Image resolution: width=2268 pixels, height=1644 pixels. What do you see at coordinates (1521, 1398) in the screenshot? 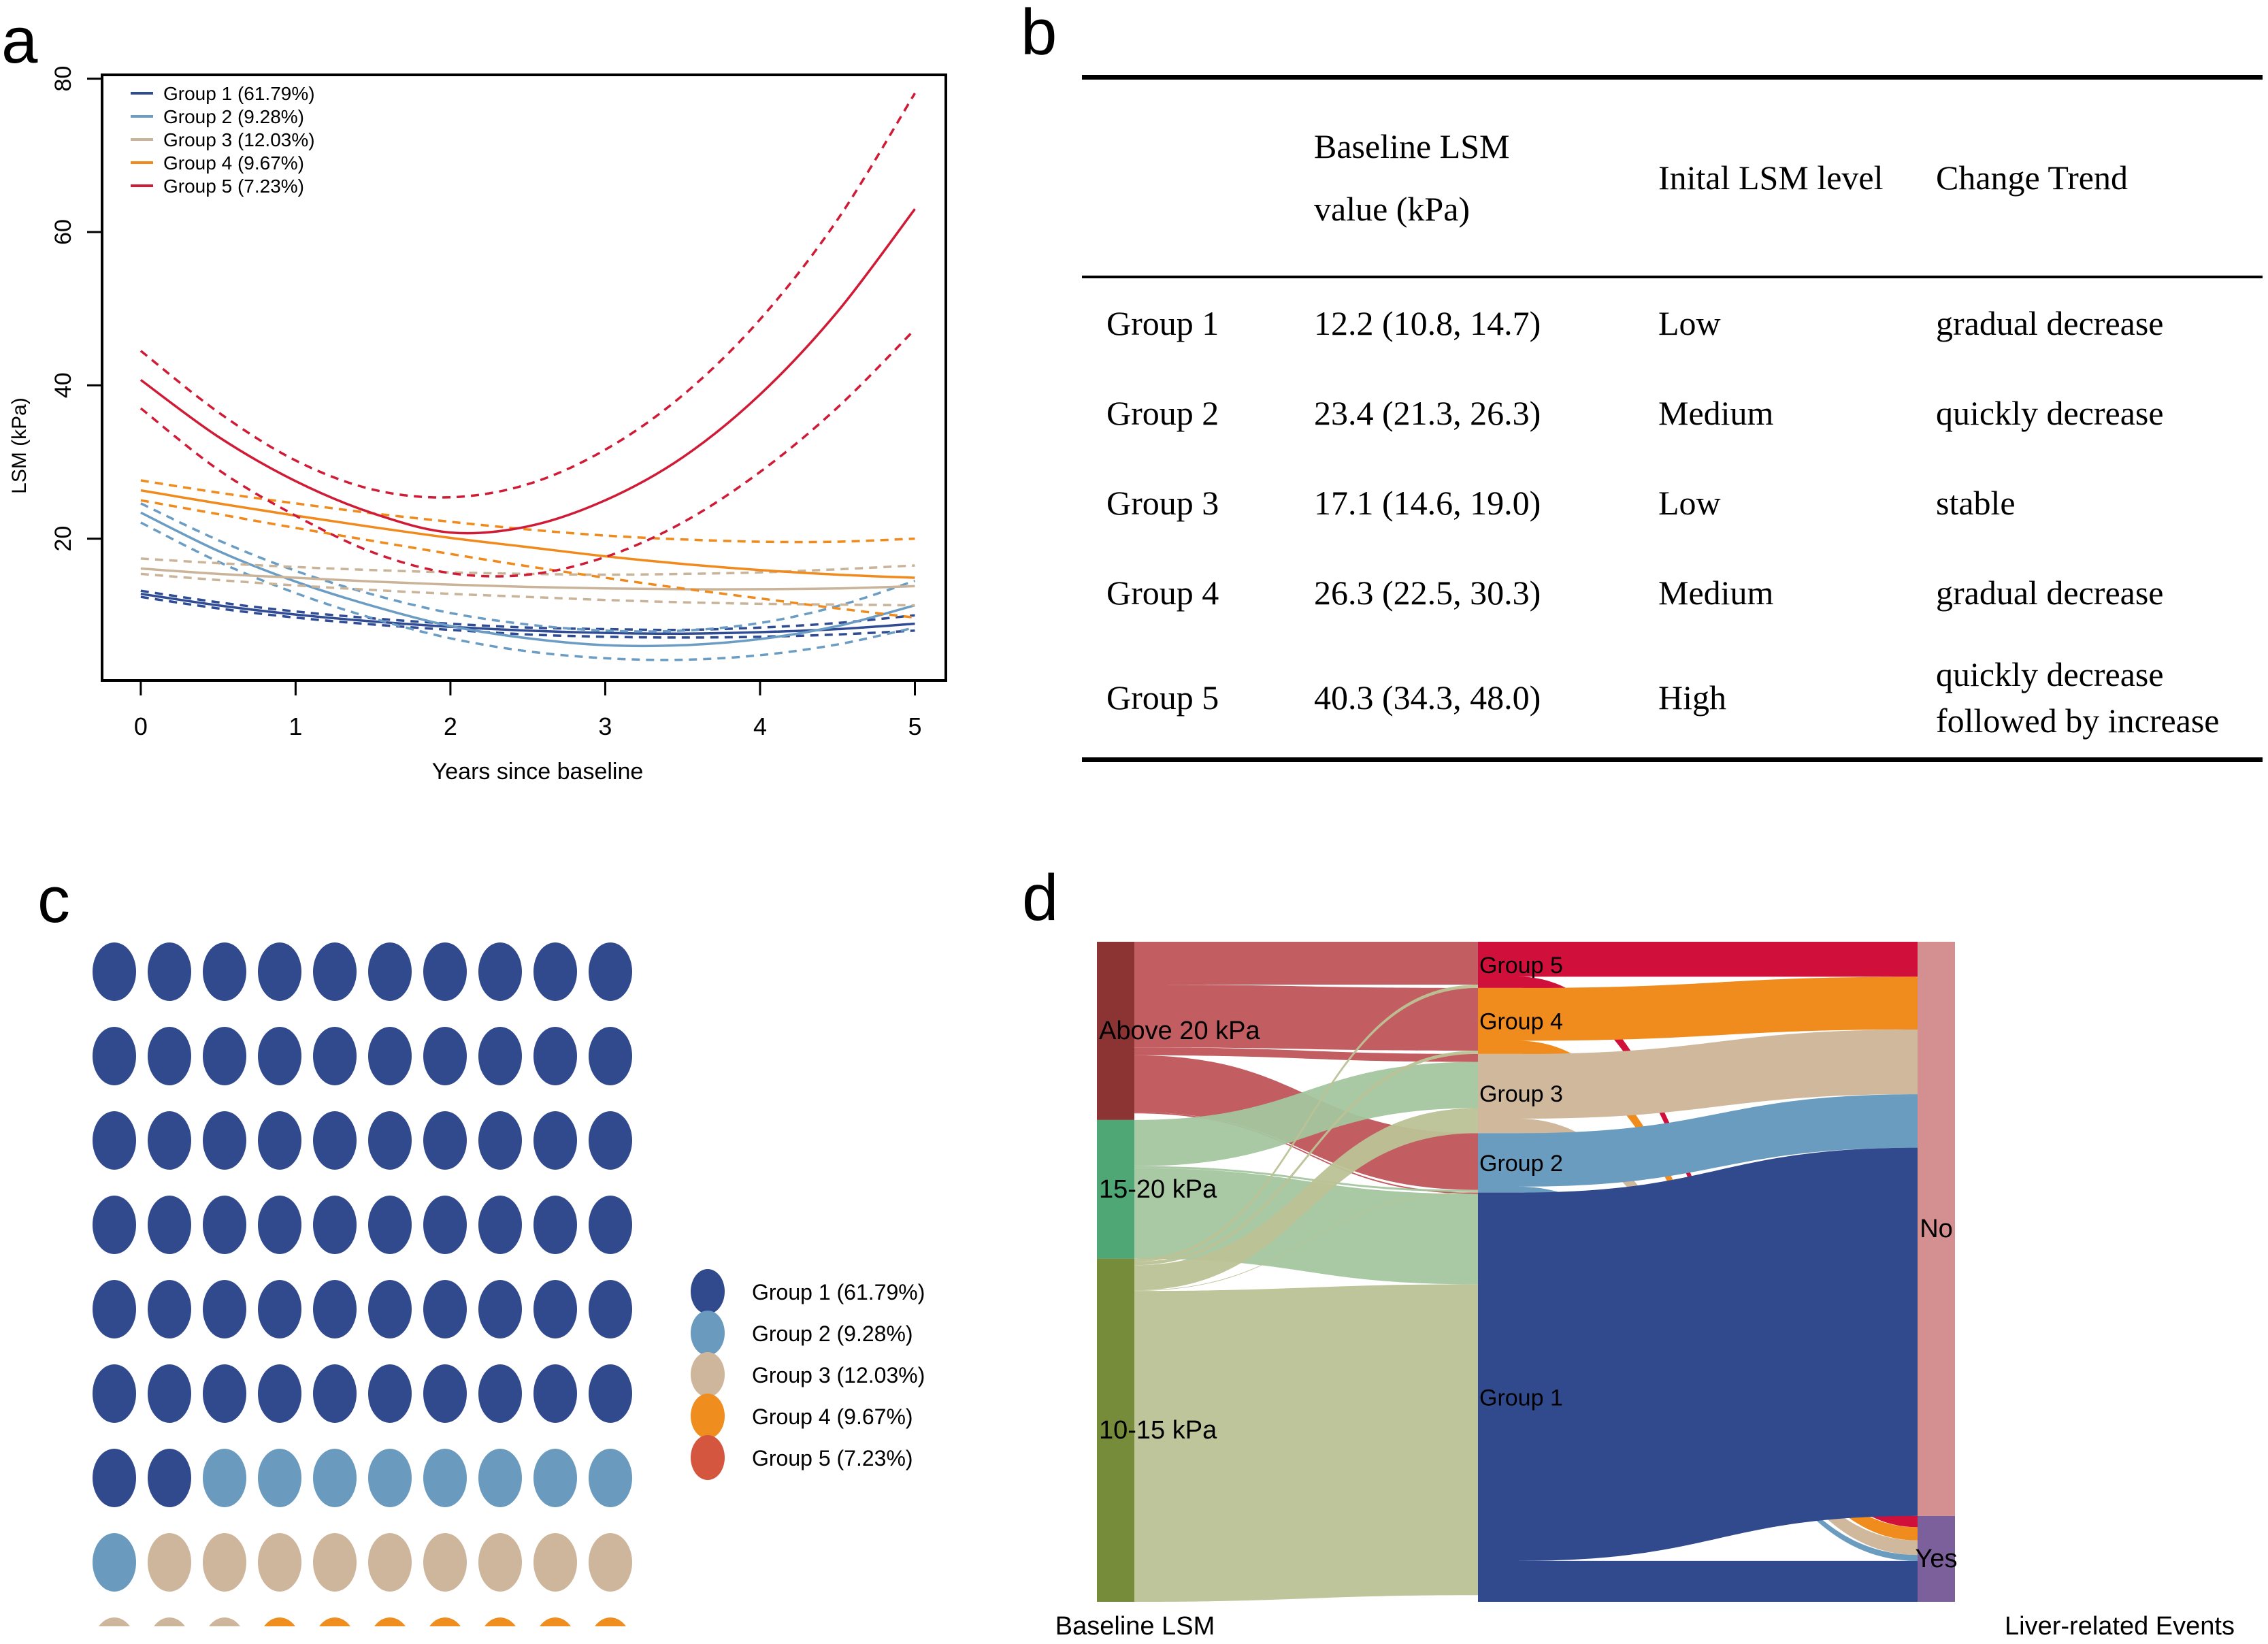
I see `sankey-node-label-g1: Group 1` at bounding box center [1521, 1398].